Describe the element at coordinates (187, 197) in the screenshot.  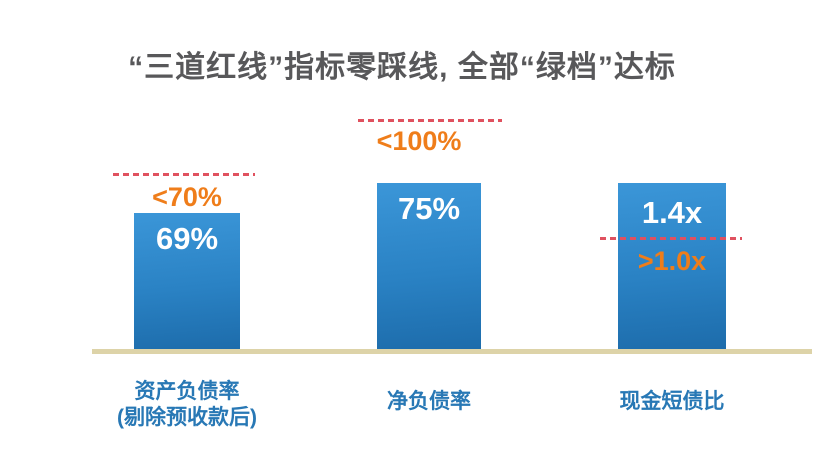
I see `threshold-label-asset-liability: <70%` at that location.